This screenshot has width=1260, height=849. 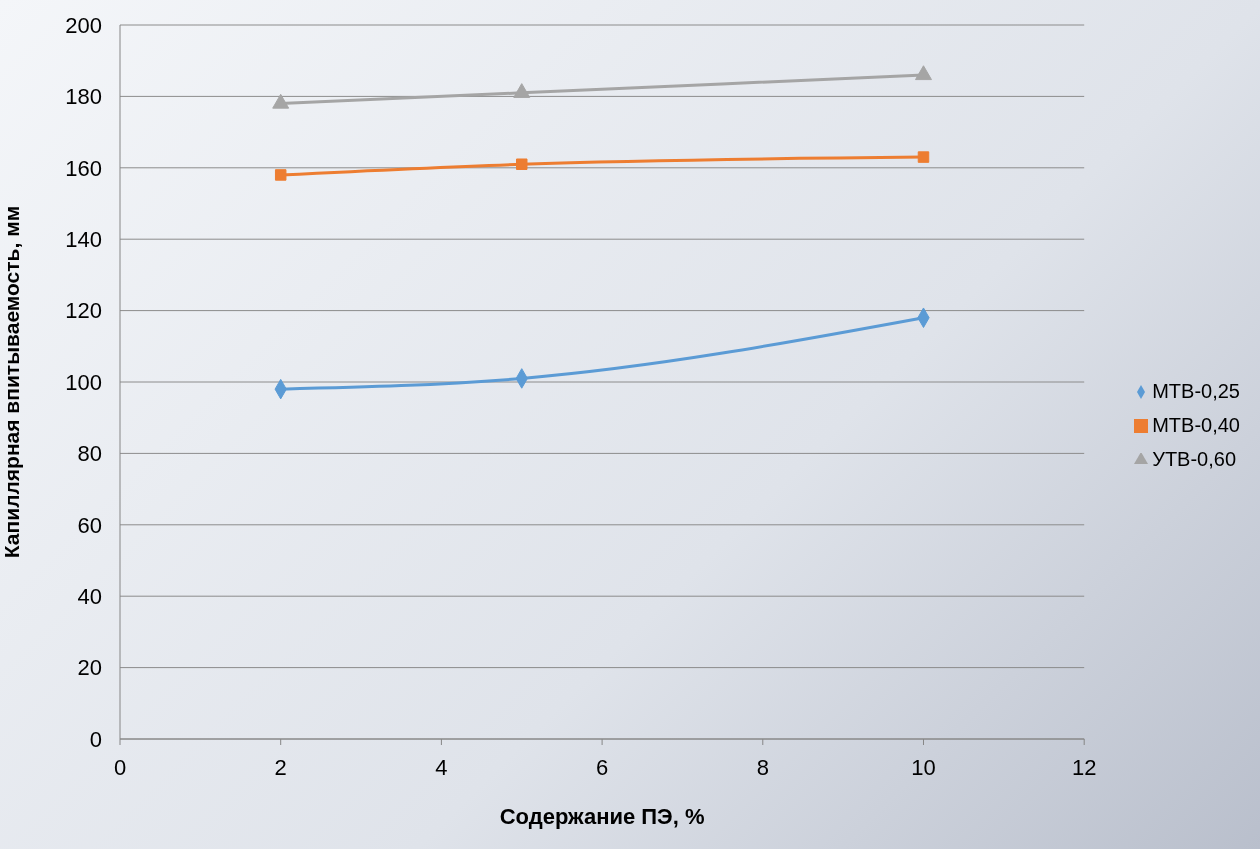 What do you see at coordinates (89, 454) in the screenshot?
I see `y-tick-label: 80` at bounding box center [89, 454].